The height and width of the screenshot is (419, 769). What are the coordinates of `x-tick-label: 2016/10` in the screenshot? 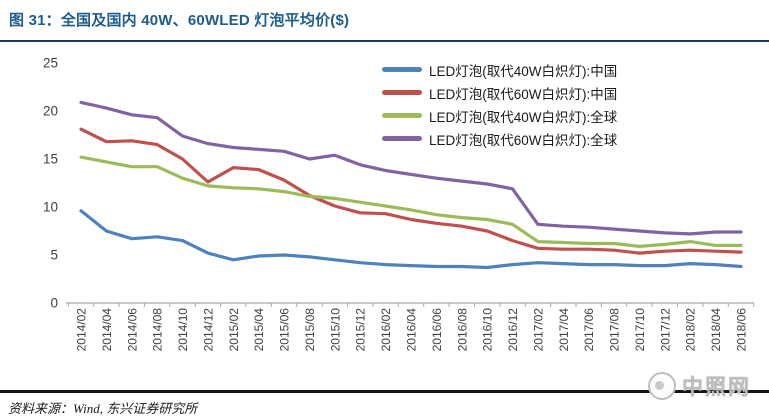 It's located at (488, 330).